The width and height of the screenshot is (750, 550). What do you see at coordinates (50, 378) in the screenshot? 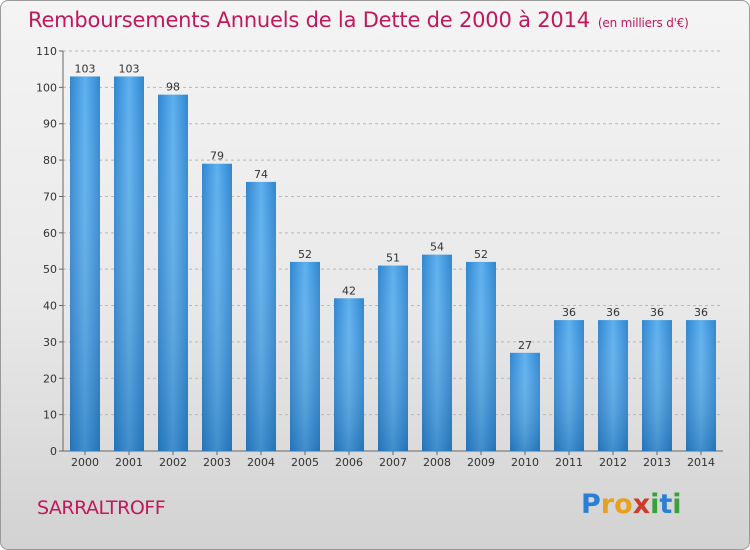
I see `y-tick-label: 20` at bounding box center [50, 378].